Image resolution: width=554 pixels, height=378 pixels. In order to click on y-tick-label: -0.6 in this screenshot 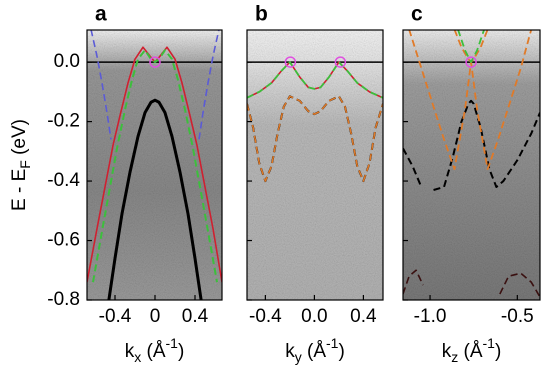, I will do `click(63, 240)`.